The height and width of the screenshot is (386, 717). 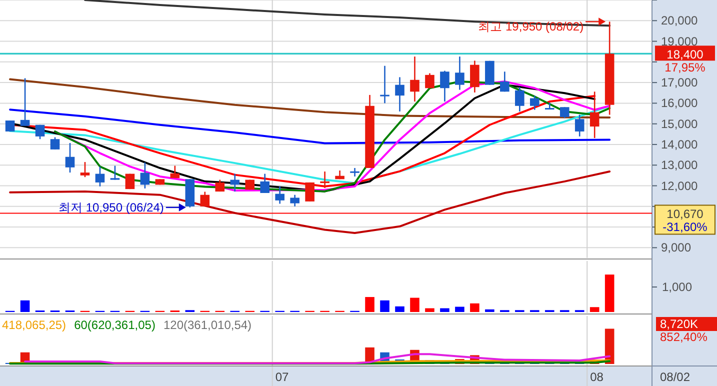 What do you see at coordinates (679, 41) in the screenshot?
I see `y-tick-label: 19,000` at bounding box center [679, 41].